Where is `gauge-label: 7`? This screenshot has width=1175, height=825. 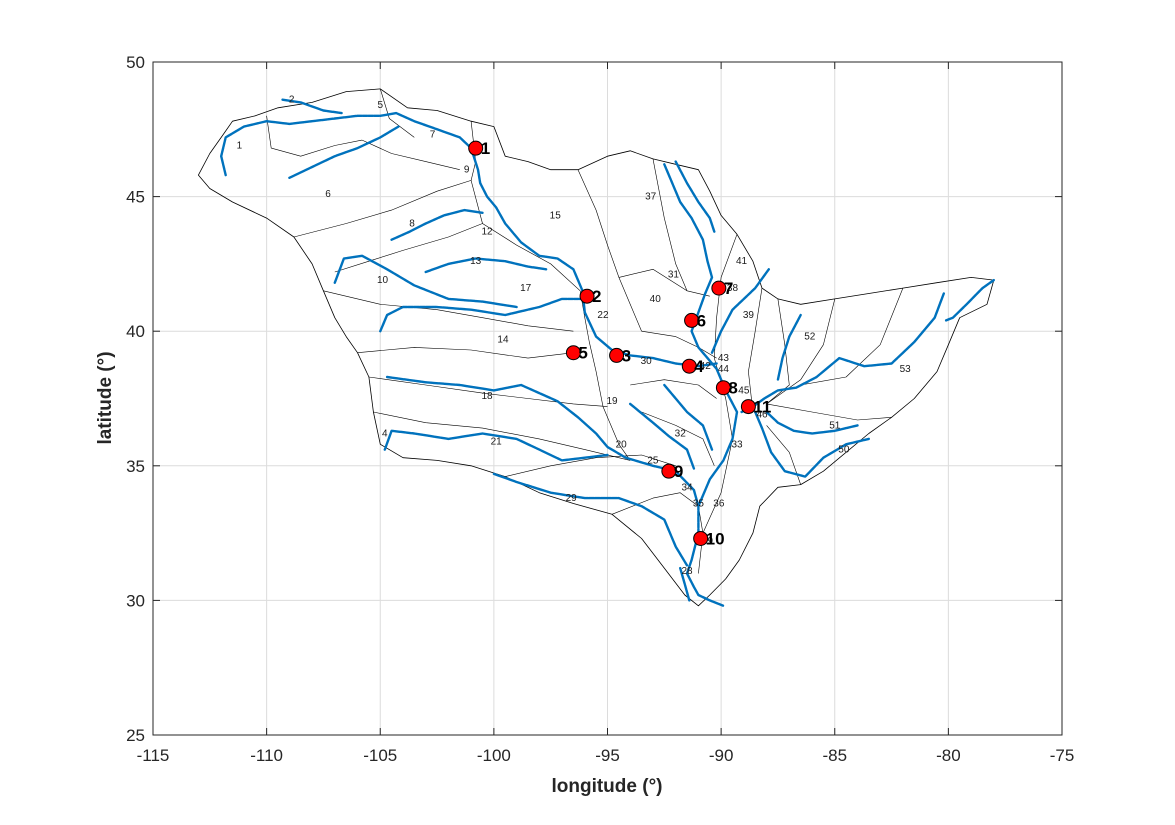 gauge-label: 7 is located at coordinates (728, 288).